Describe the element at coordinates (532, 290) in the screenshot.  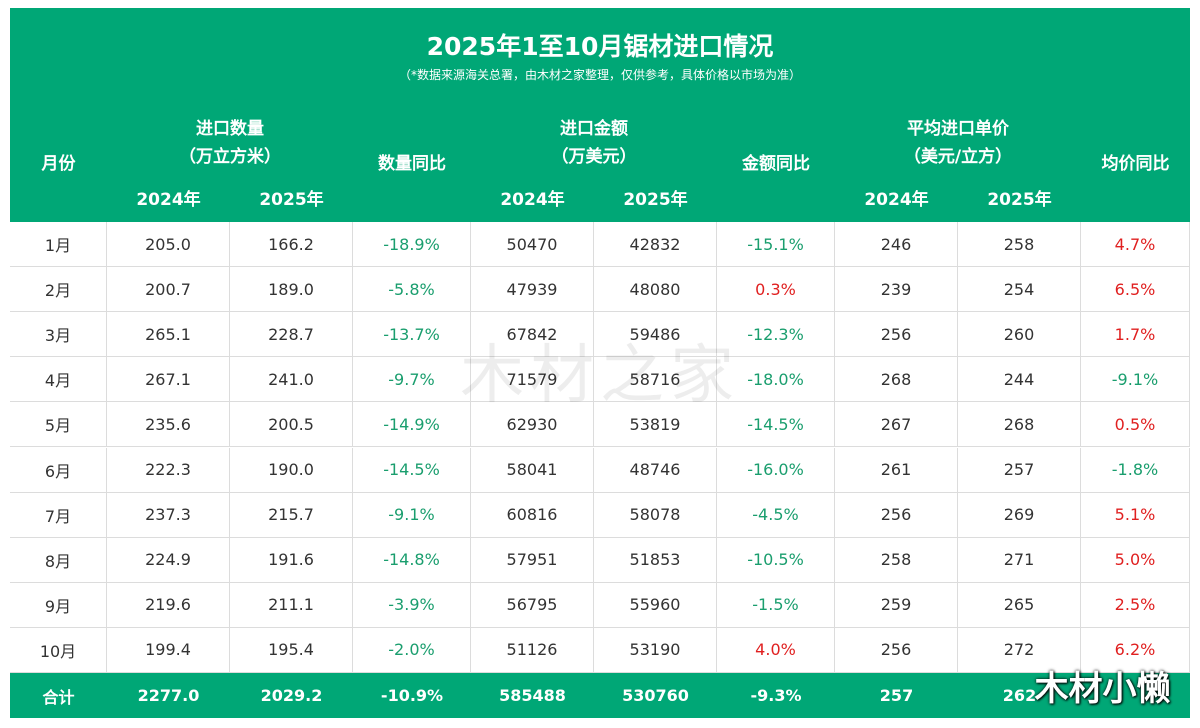
I see `cell: 47939` at that location.